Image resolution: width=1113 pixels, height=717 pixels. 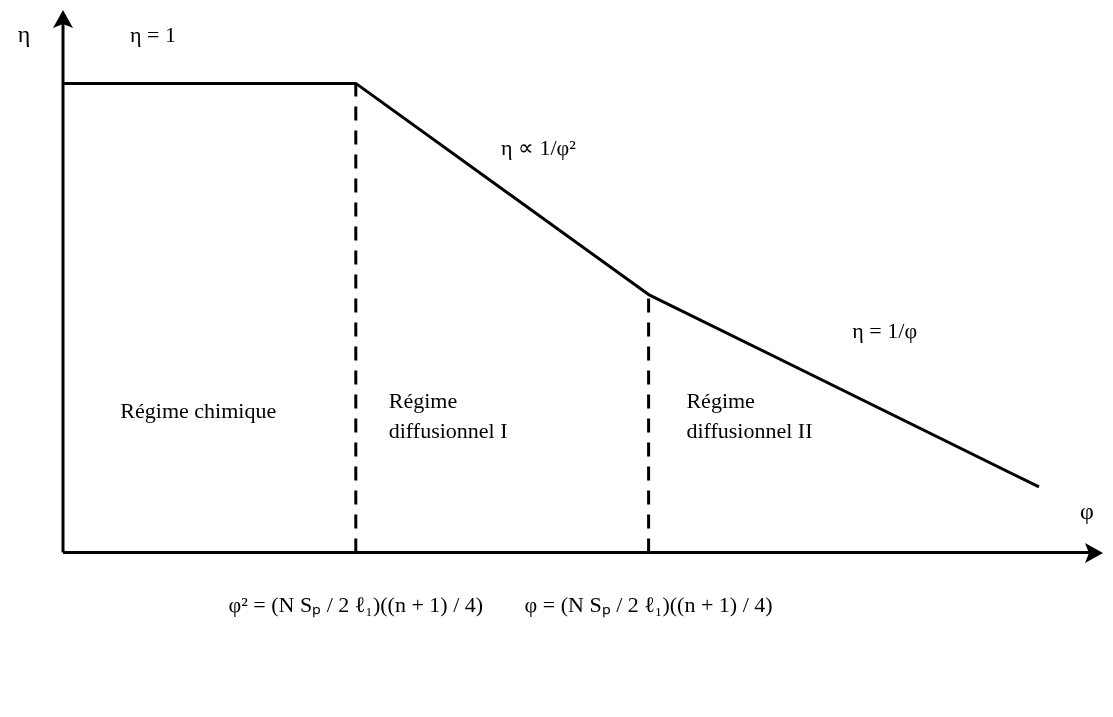 I want to click on x-tick-label: φ² = (N Sₚ / 2 ℓ₁)((n + 1) / 4), so click(x=356, y=604).